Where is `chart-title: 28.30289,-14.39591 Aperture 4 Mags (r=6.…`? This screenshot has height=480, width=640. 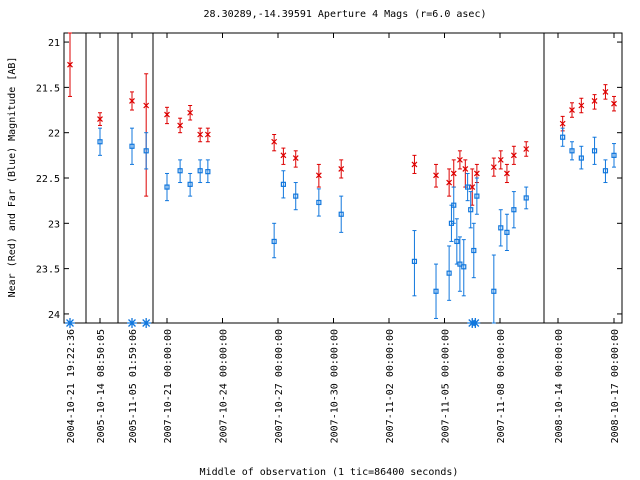 chart-title: 28.30289,-14.39591 Aperture 4 Mags (r=6.… is located at coordinates (345, 14).